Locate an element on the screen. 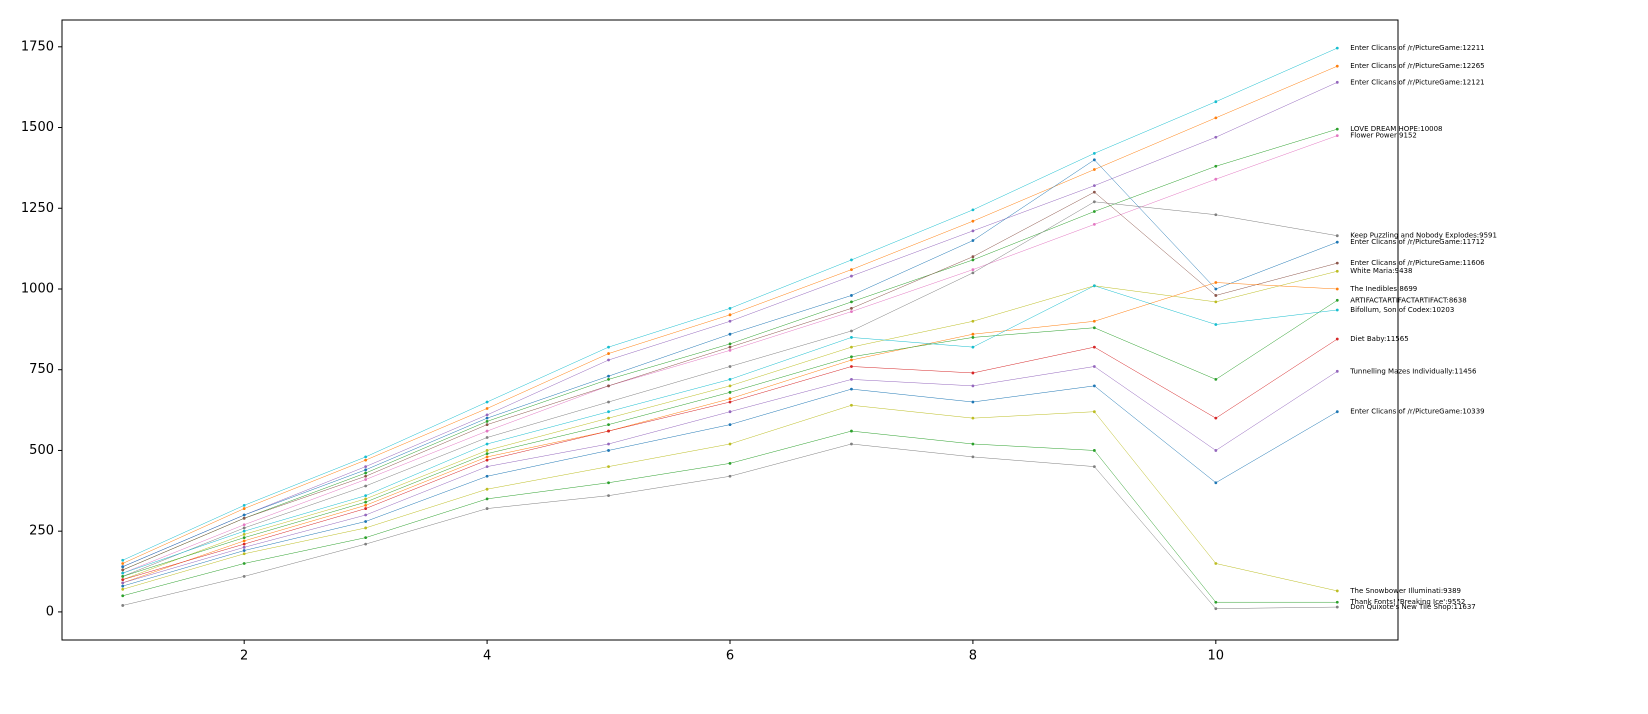  end-label: The Inedibles:8699 is located at coordinates (1383, 289).